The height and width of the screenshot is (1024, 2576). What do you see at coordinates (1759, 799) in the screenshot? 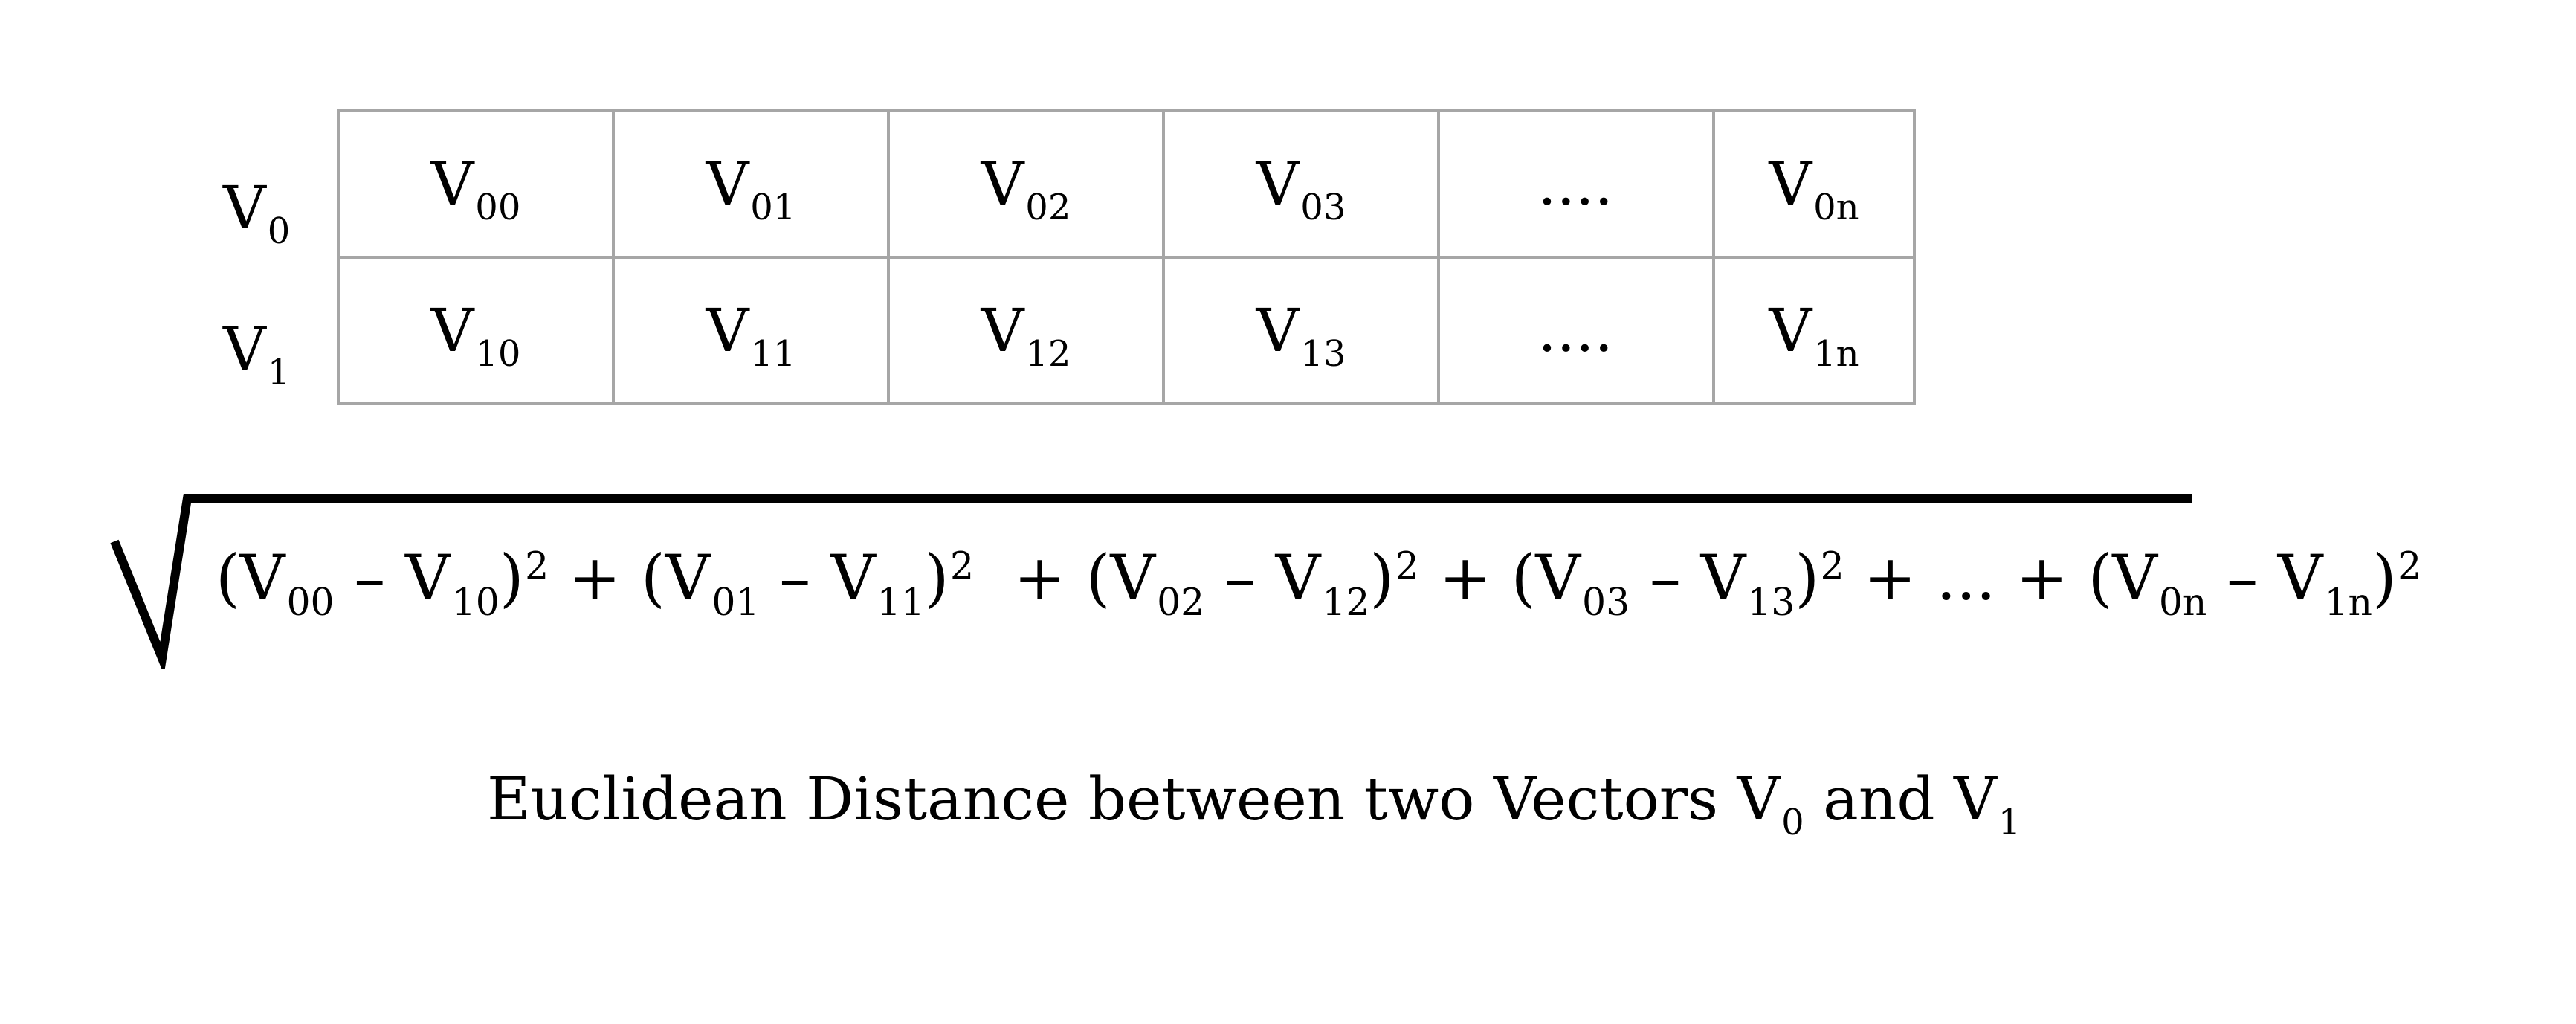
I see `caption-v0-base: V` at bounding box center [1759, 799].